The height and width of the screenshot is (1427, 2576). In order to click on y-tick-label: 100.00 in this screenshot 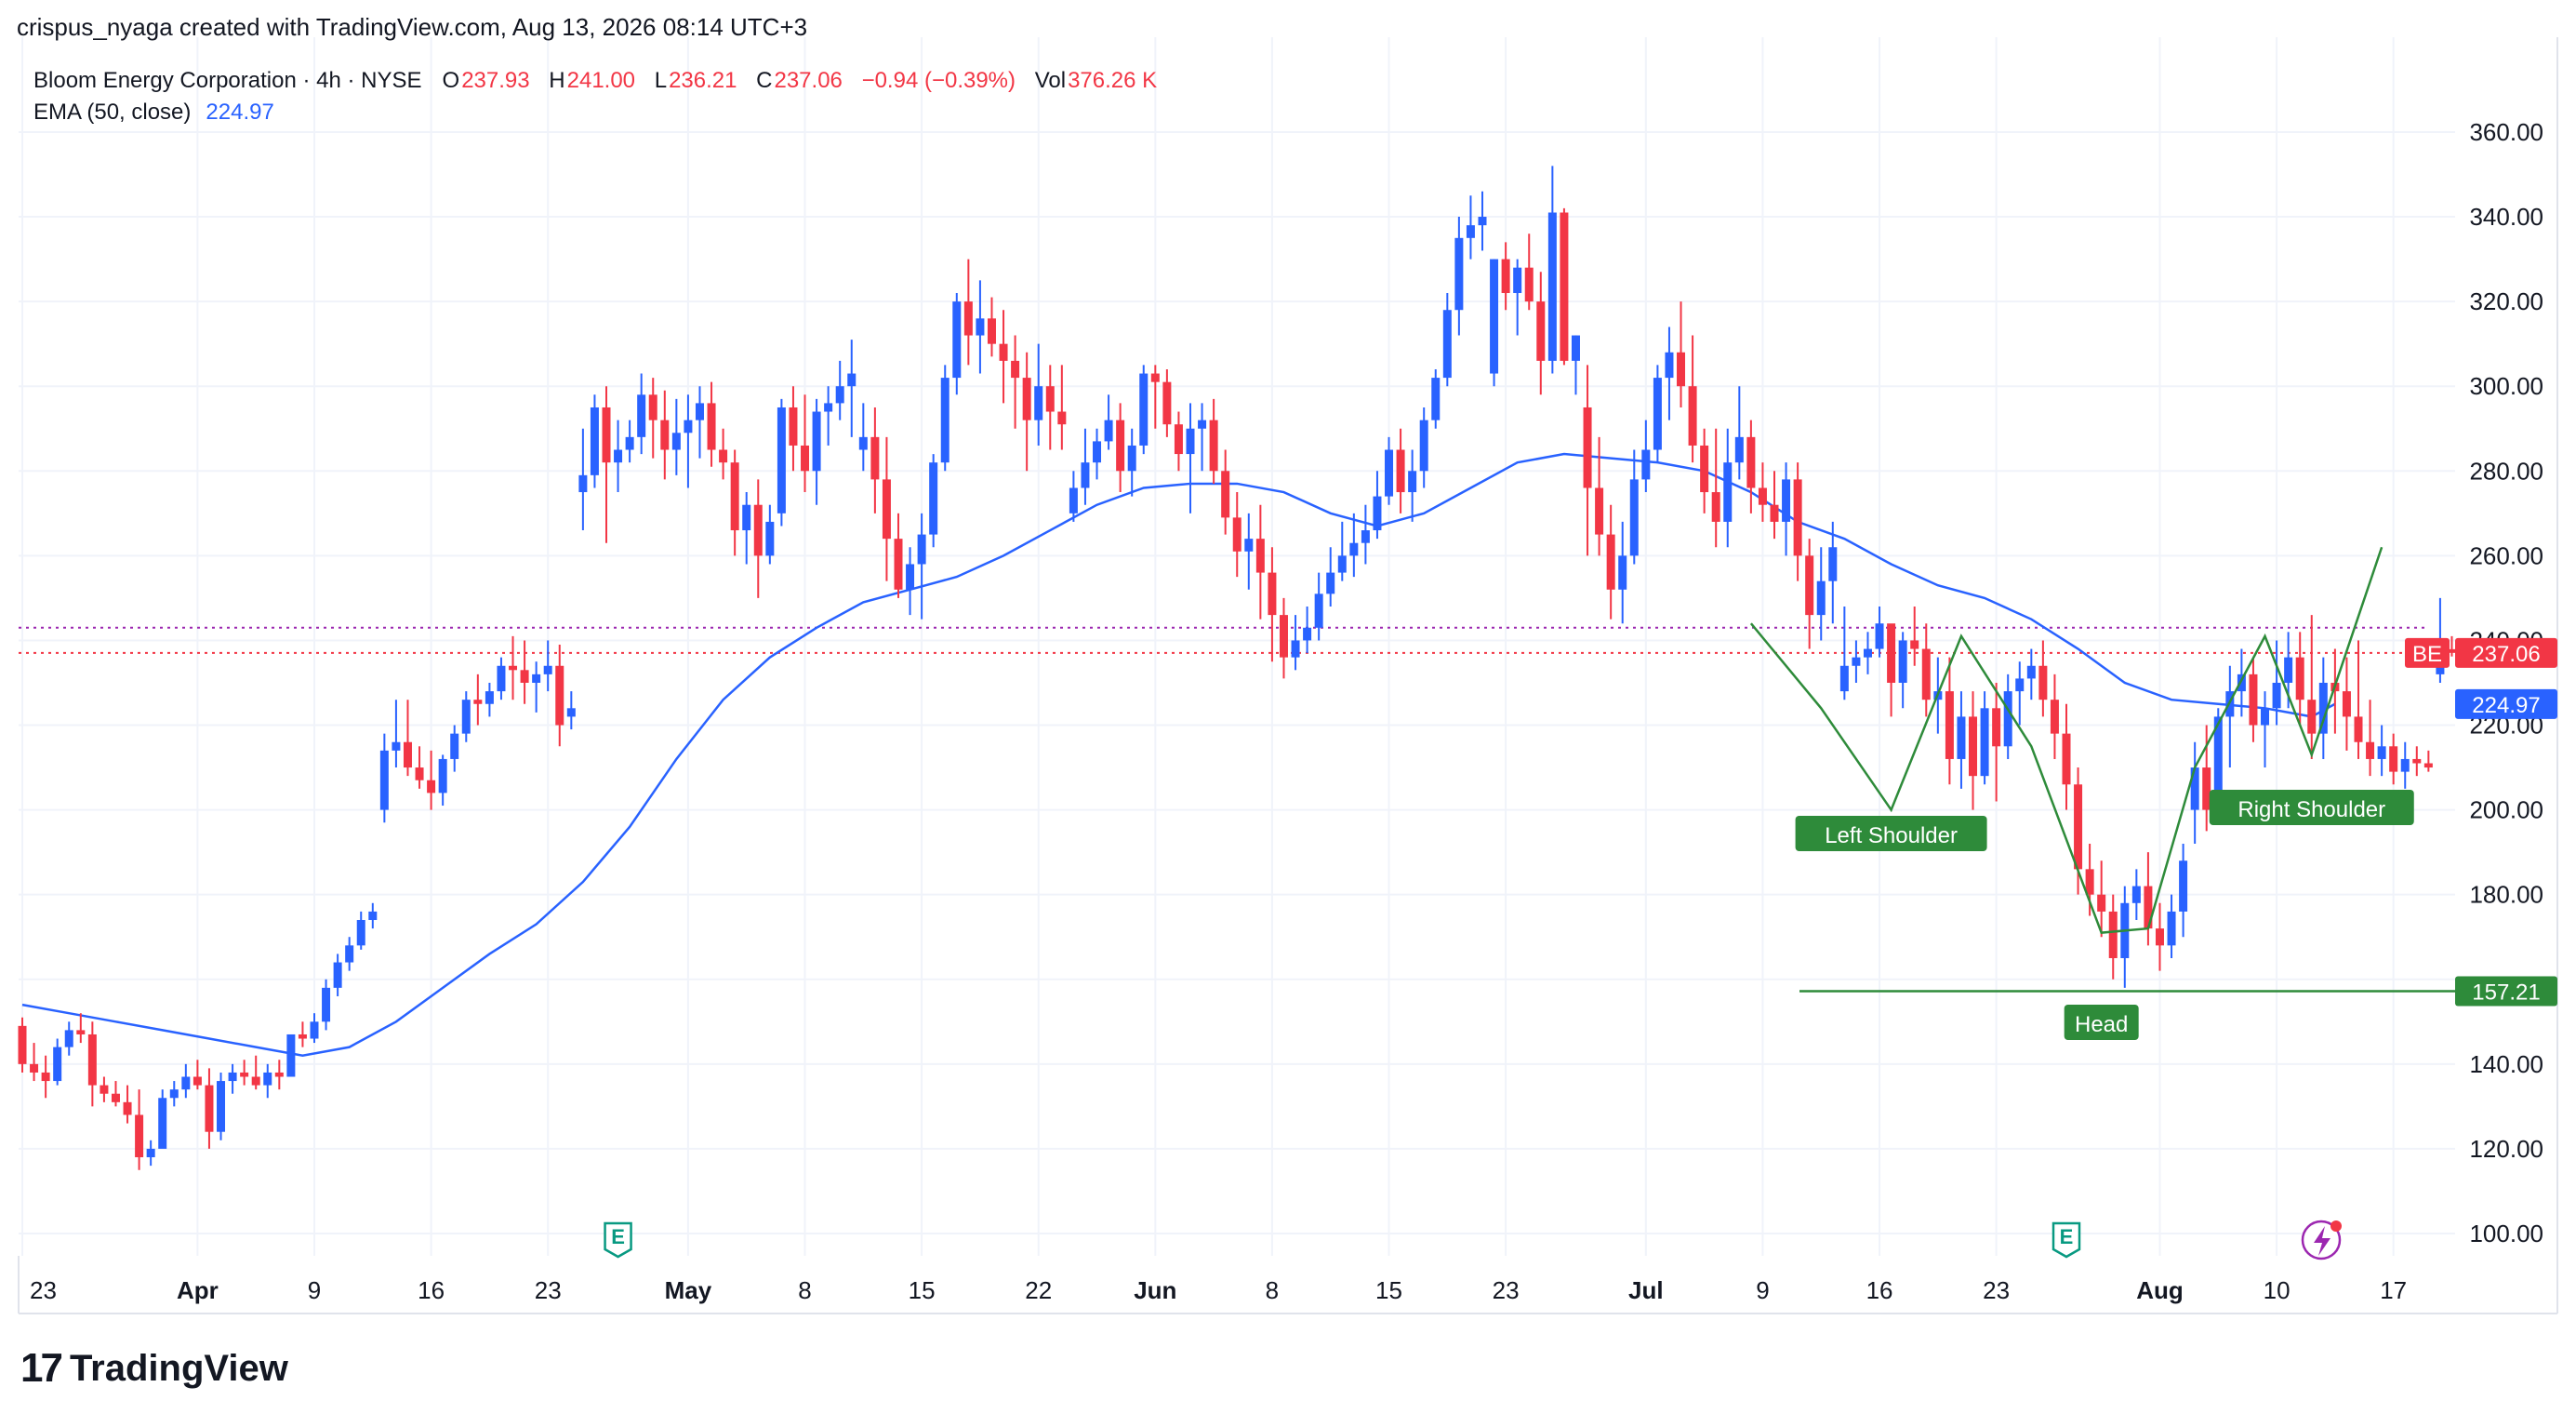, I will do `click(2506, 1233)`.